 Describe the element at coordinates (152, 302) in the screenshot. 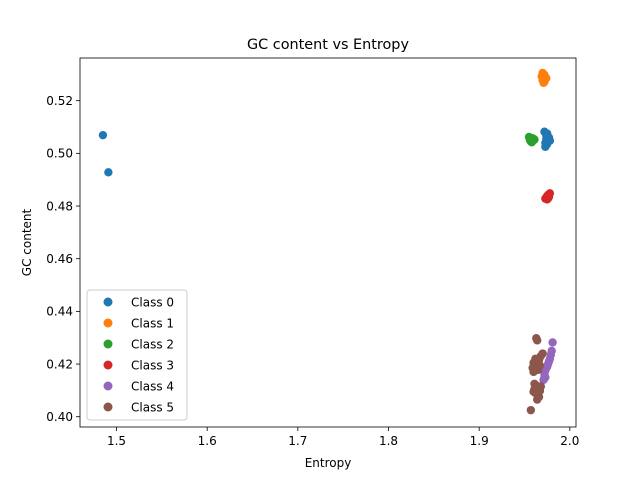

I see `legend-label: Class 0` at that location.